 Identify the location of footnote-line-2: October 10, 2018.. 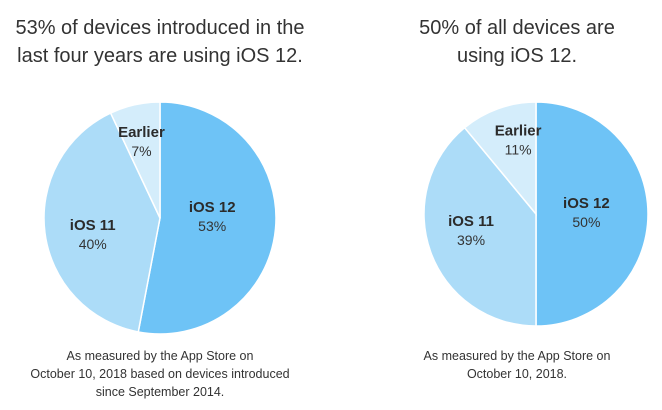
(517, 374).